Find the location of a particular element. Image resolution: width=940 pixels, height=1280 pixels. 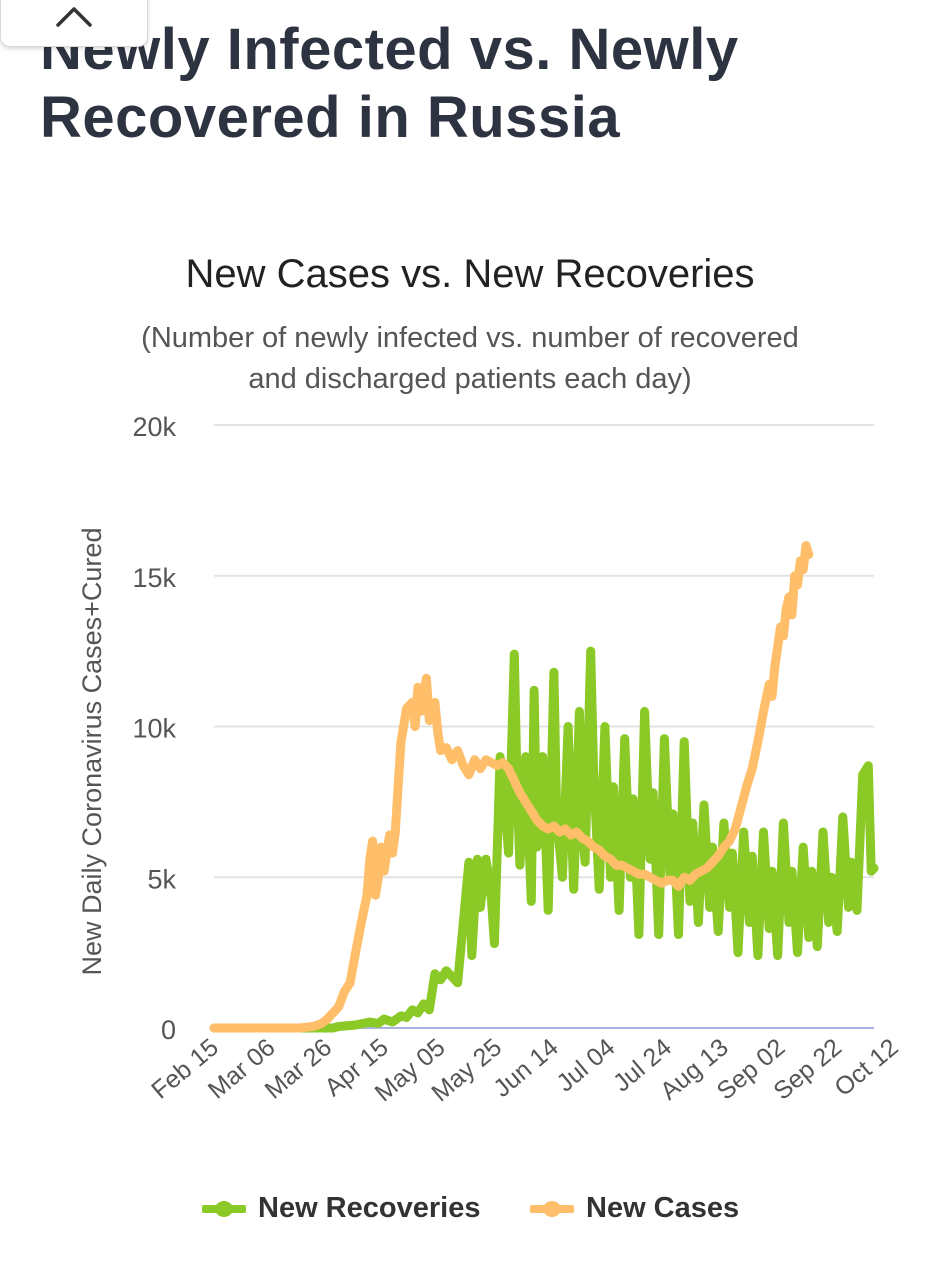

y-tick-label: 20k is located at coordinates (154, 427).